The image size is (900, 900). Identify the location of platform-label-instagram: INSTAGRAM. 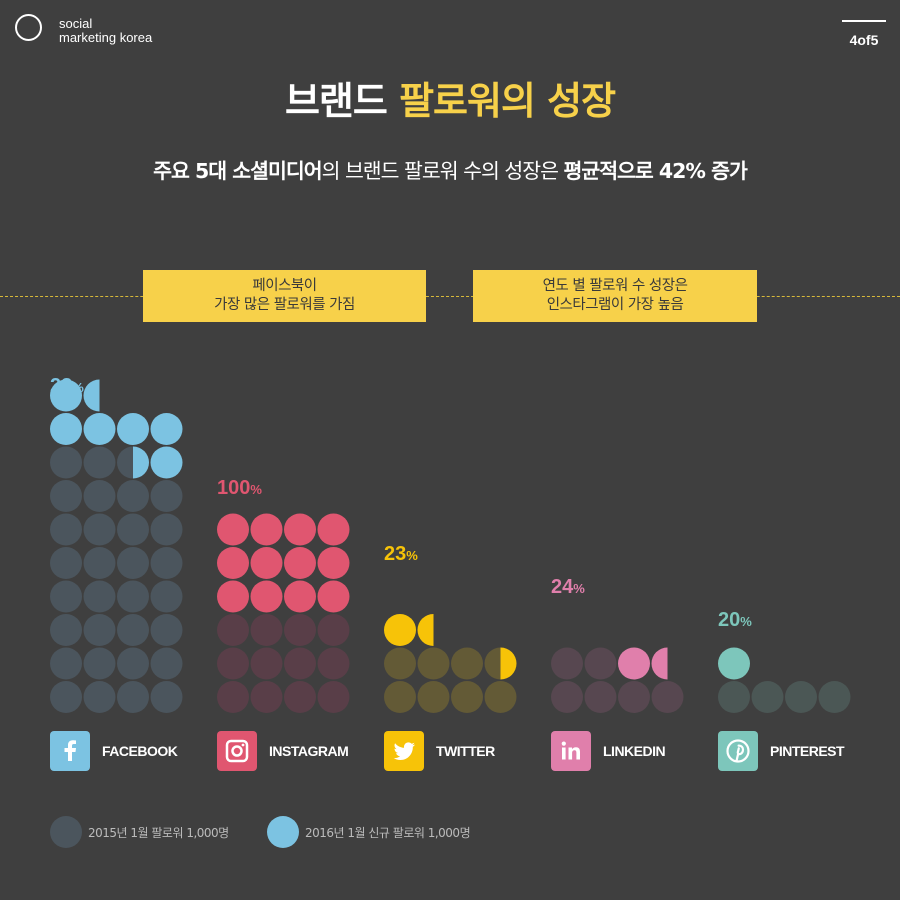
(309, 751).